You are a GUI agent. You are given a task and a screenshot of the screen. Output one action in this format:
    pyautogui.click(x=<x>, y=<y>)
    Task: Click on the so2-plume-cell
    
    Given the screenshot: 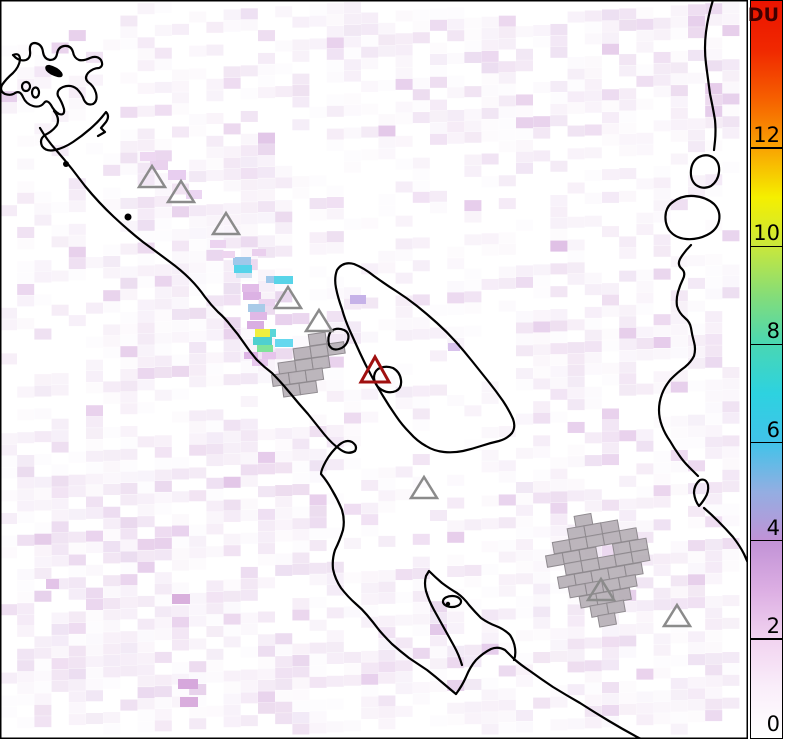 What is the action you would take?
    pyautogui.click(x=267, y=302)
    